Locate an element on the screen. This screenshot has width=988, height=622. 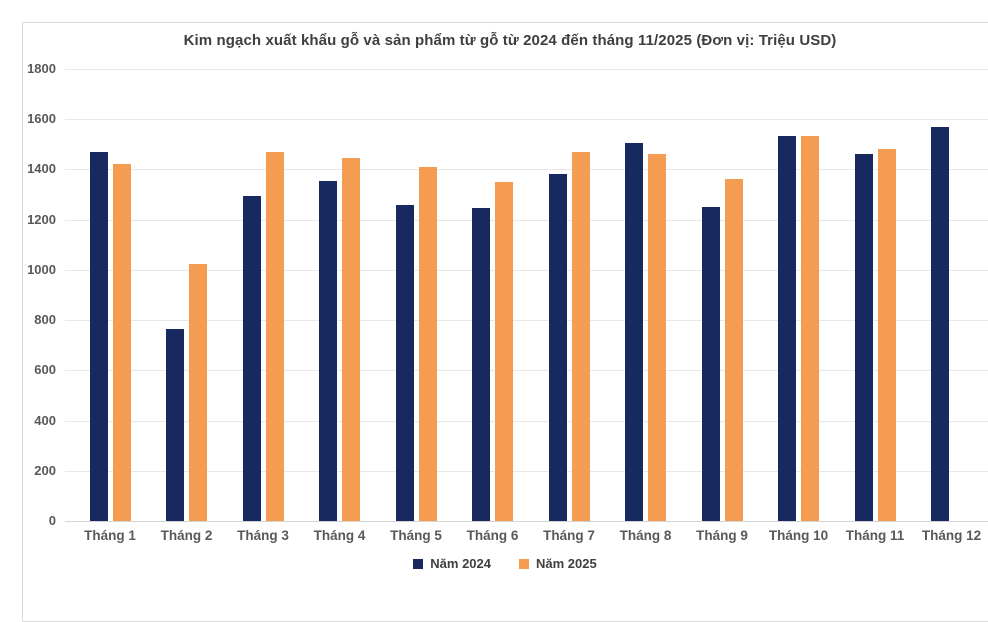
bar-năm-2025-tháng-10 is located at coordinates (810, 328).